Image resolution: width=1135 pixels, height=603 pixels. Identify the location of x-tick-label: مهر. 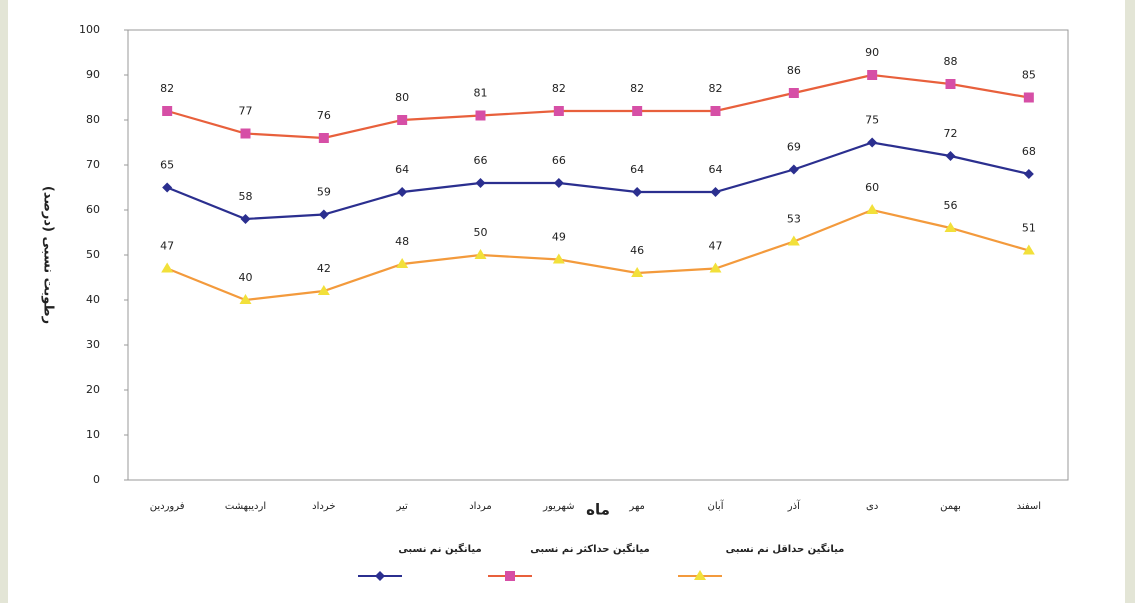
(636, 506).